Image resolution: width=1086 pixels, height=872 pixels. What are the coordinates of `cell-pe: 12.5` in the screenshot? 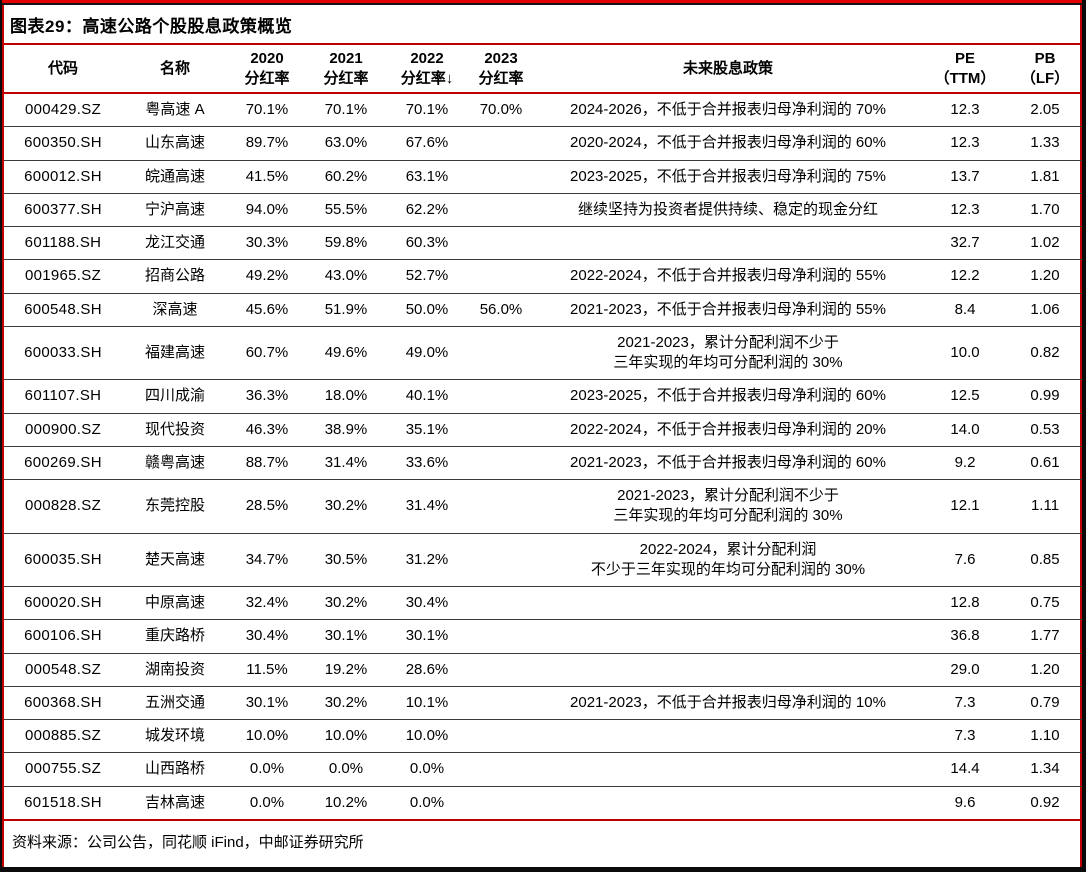 It's located at (965, 396).